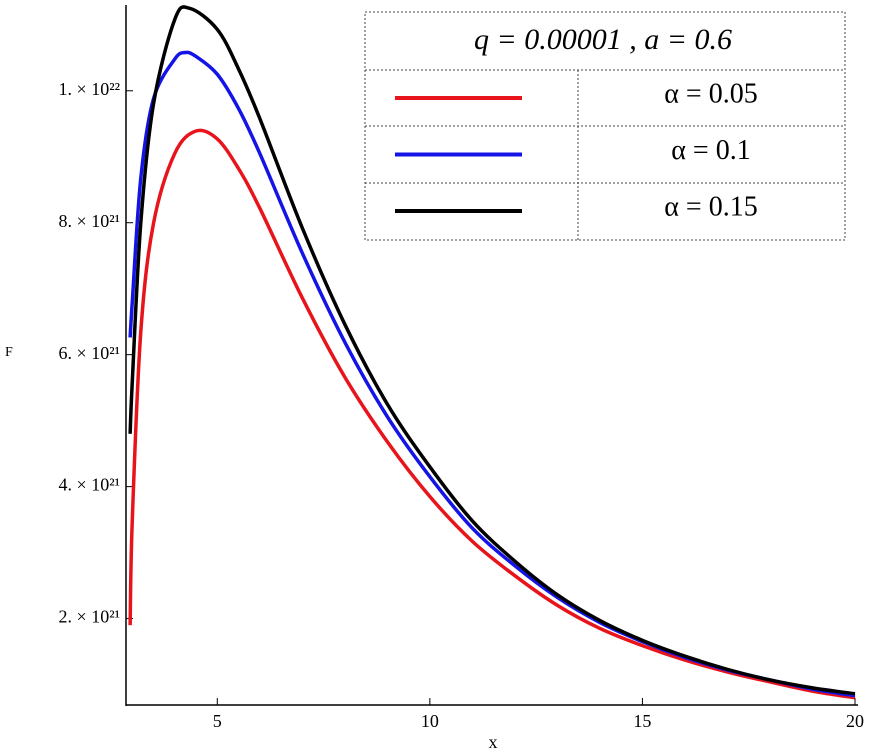 This screenshot has width=871, height=752. Describe the element at coordinates (855, 721) in the screenshot. I see `x-tick-label: 20` at that location.